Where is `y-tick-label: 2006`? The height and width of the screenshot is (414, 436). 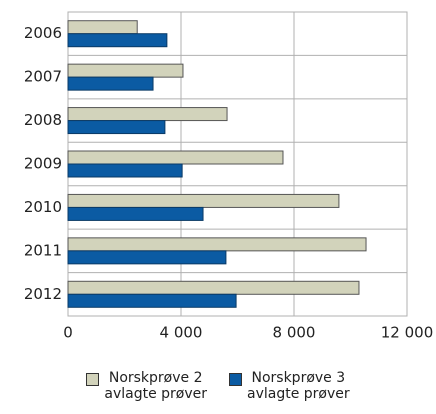
y-tick-label: 2006 is located at coordinates (43, 33).